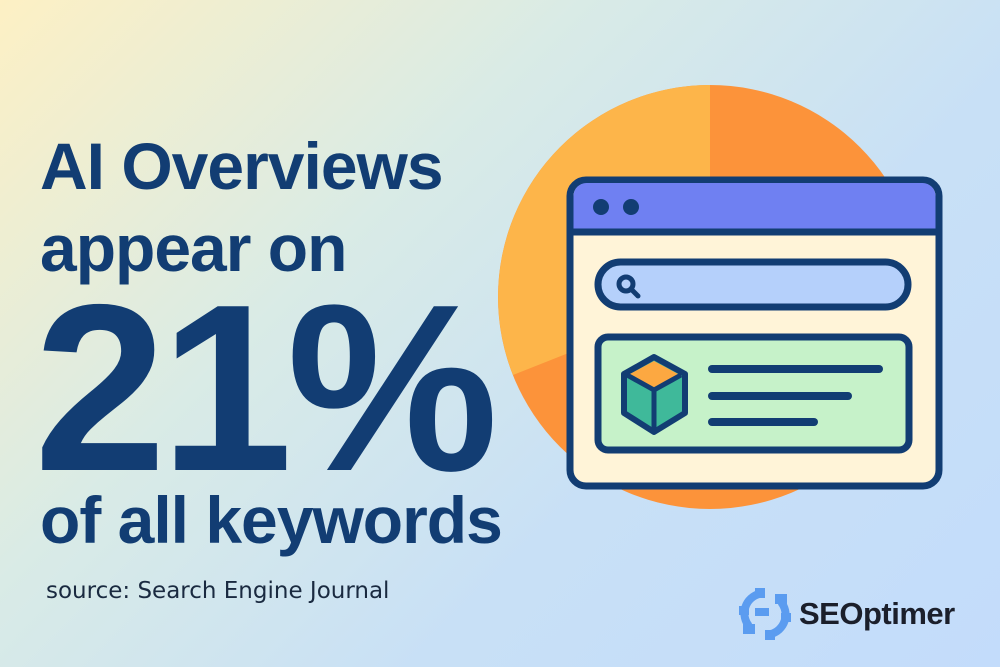 The width and height of the screenshot is (1000, 667). I want to click on headline-line-1: AI Overviews, so click(242, 166).